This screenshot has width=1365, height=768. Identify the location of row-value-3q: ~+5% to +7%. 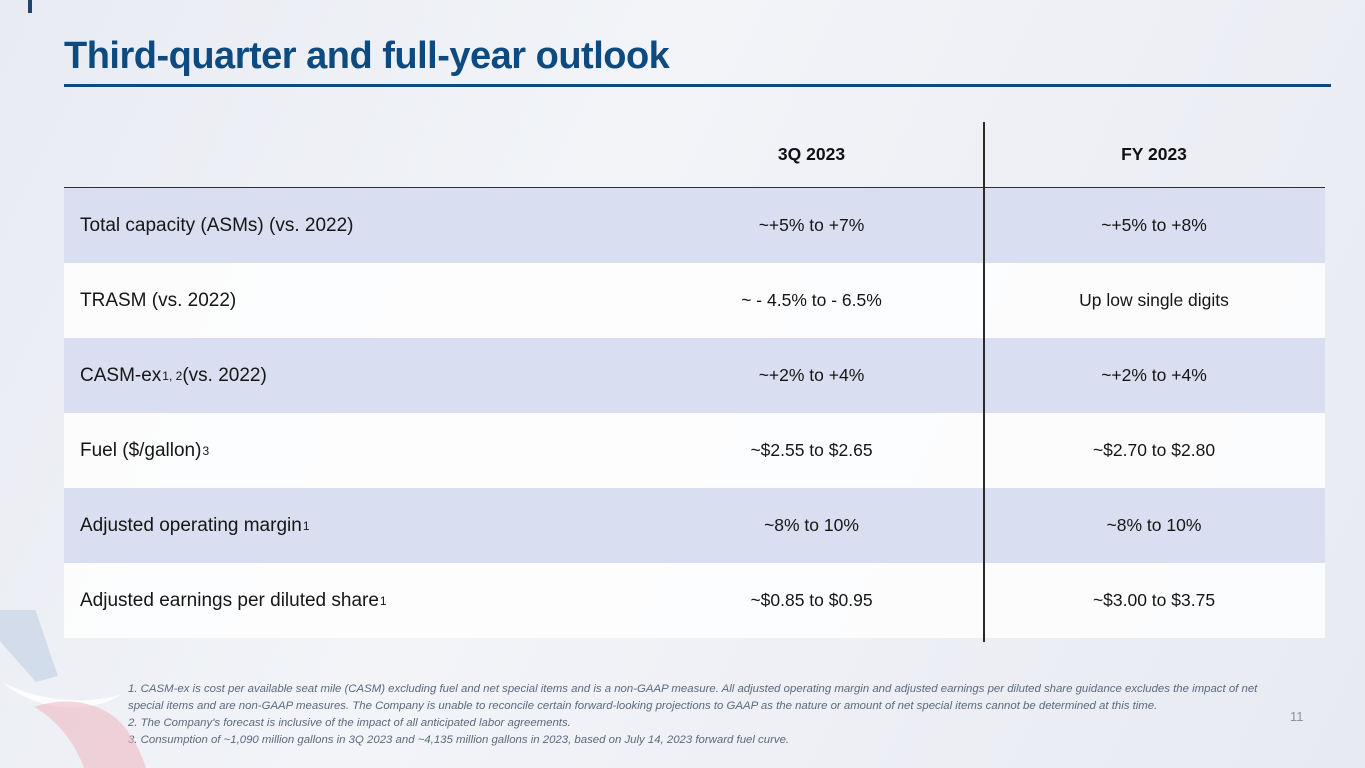
(811, 225).